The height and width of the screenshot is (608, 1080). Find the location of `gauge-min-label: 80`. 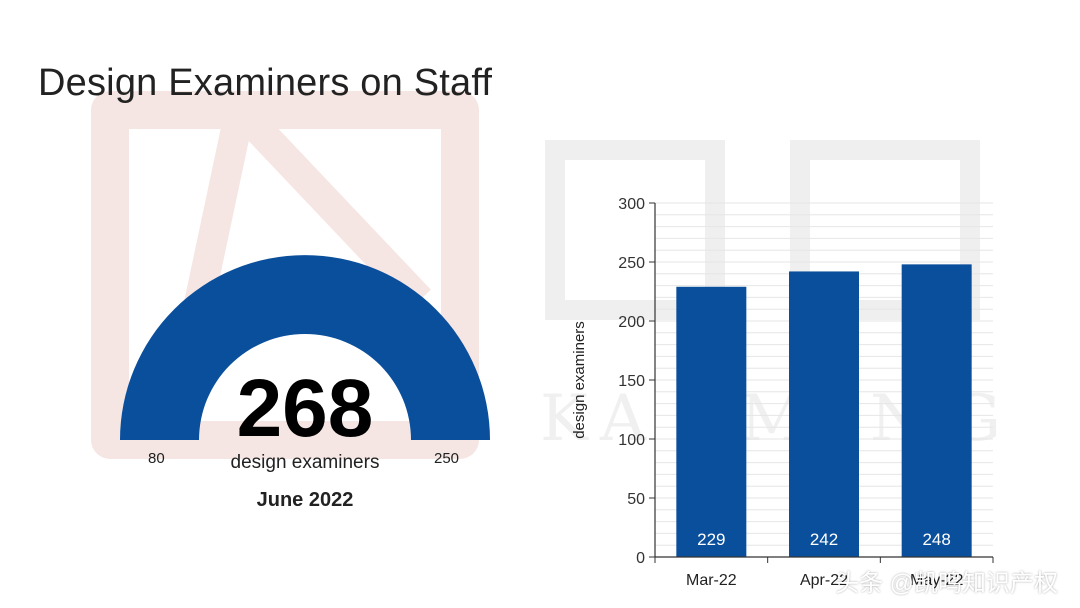

gauge-min-label: 80 is located at coordinates (156, 458).